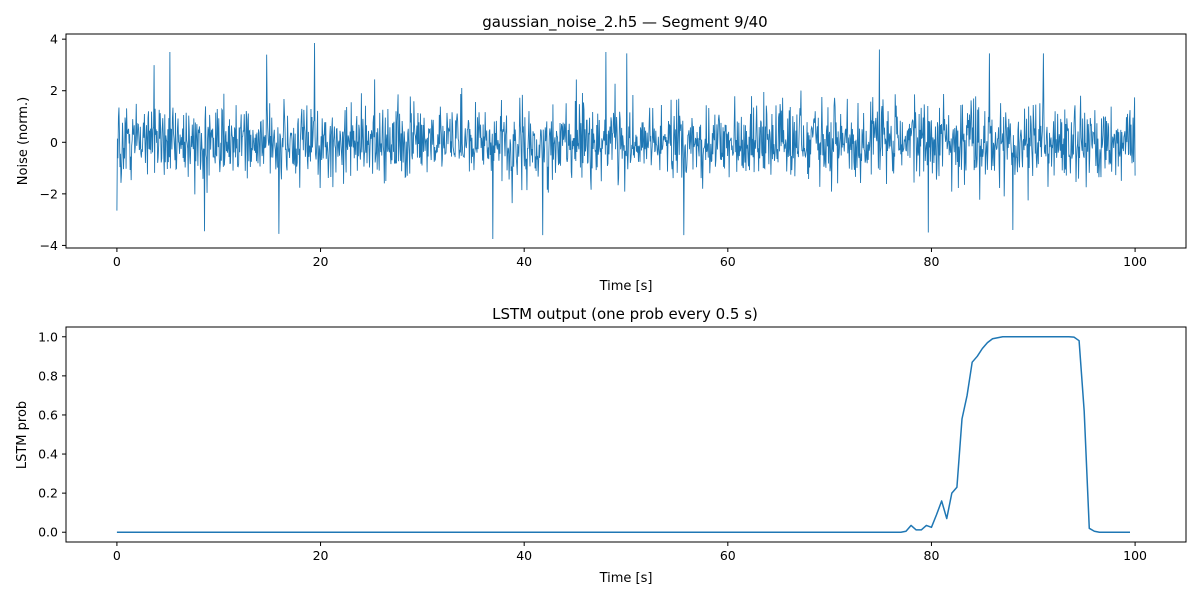 Image resolution: width=1200 pixels, height=600 pixels. I want to click on y-tick-label: 0.0, so click(48, 532).